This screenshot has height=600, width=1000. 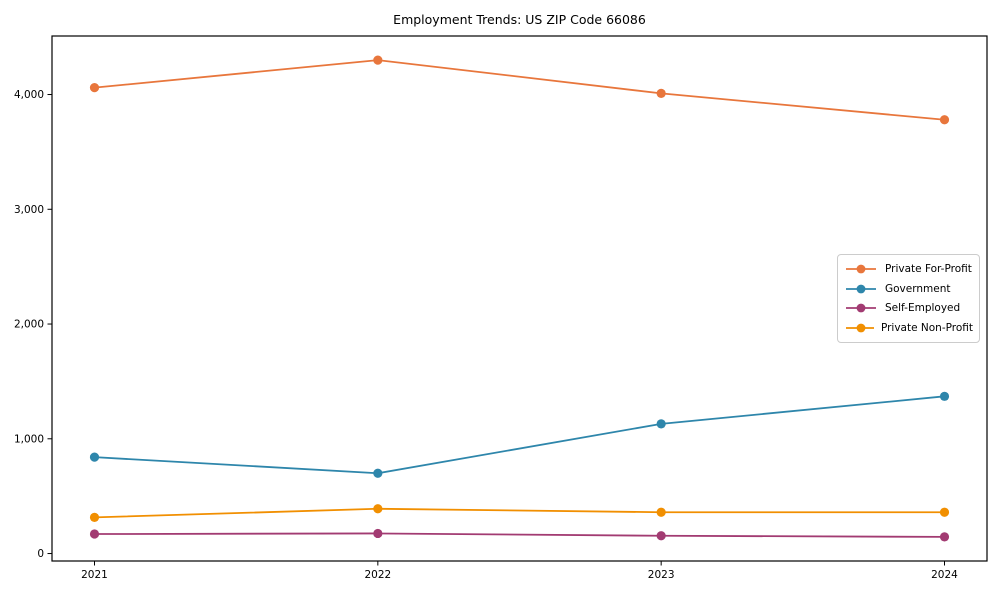 What do you see at coordinates (923, 308) in the screenshot?
I see `legend-label-self-employed: Self-Employed` at bounding box center [923, 308].